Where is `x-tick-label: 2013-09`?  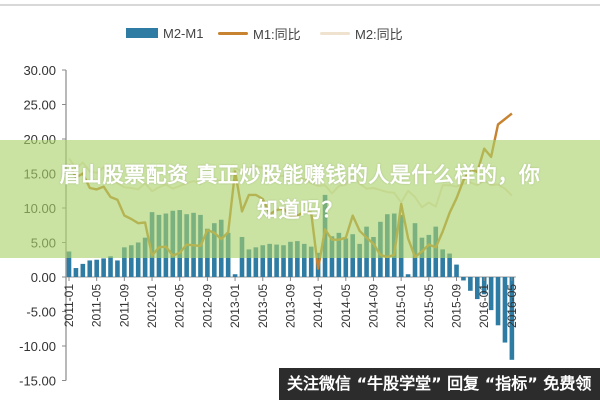 x-tick-label: 2013-09 is located at coordinates (290, 306).